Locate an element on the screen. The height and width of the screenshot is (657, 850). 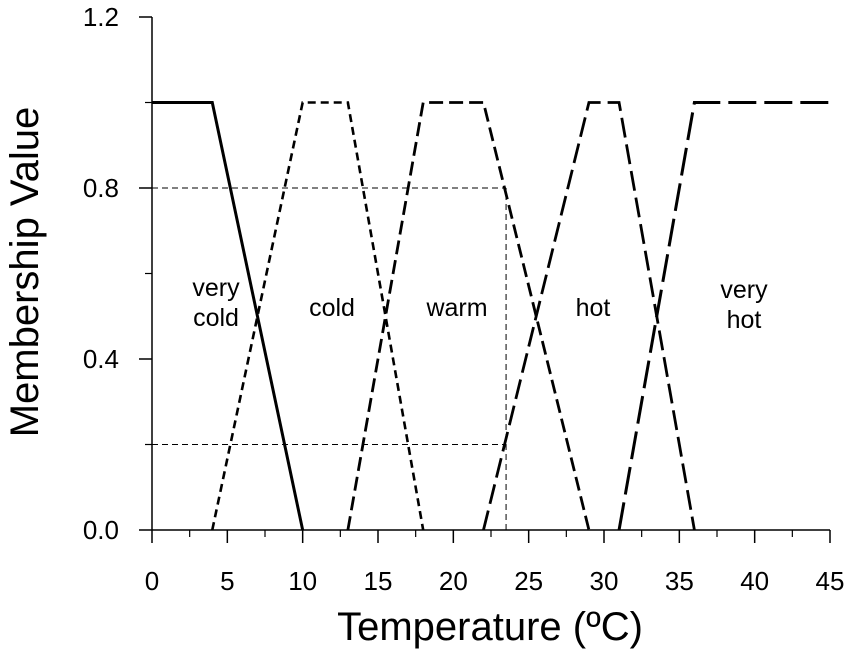
series-label-very-hot: very is located at coordinates (744, 290).